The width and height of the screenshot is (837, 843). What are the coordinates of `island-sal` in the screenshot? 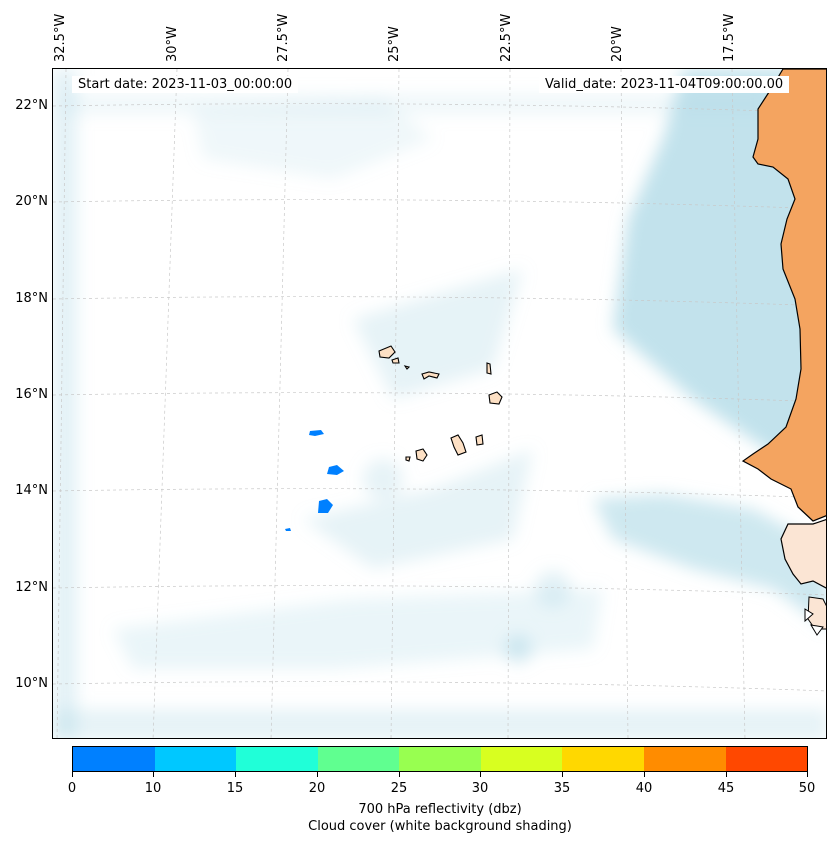 It's located at (489, 368).